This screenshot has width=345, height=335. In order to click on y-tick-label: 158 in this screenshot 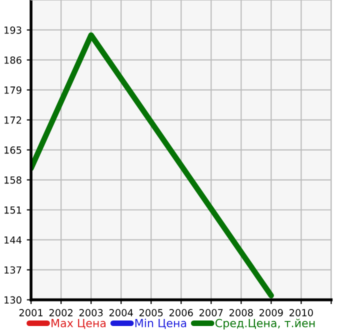, I will do `click(13, 180)`.